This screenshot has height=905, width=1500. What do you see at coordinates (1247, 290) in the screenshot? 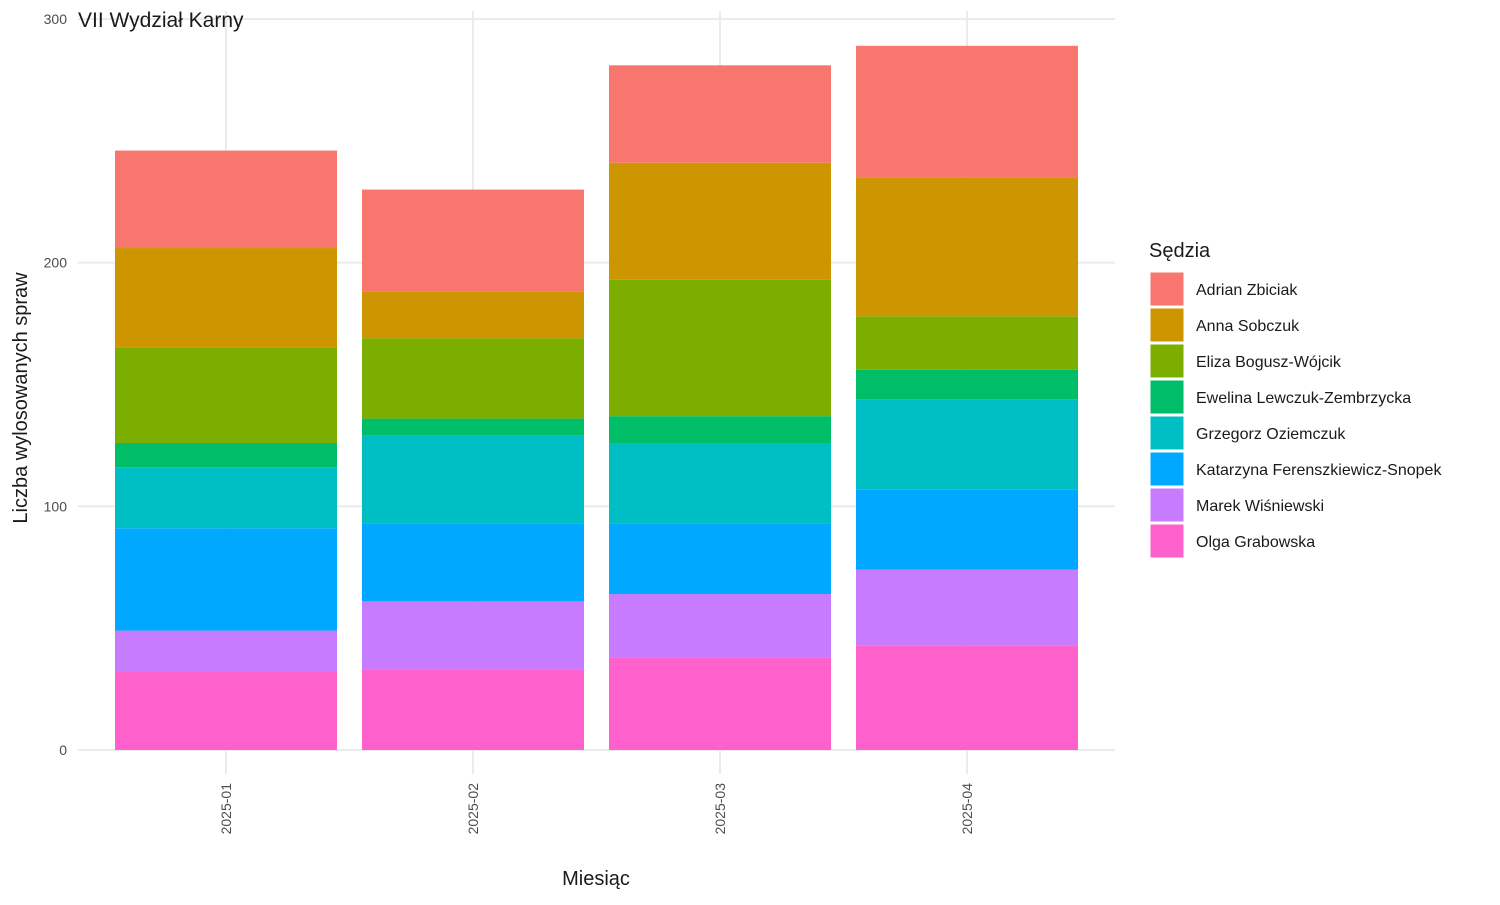
I see `legend-label: Adrian Zbiciak` at bounding box center [1247, 290].